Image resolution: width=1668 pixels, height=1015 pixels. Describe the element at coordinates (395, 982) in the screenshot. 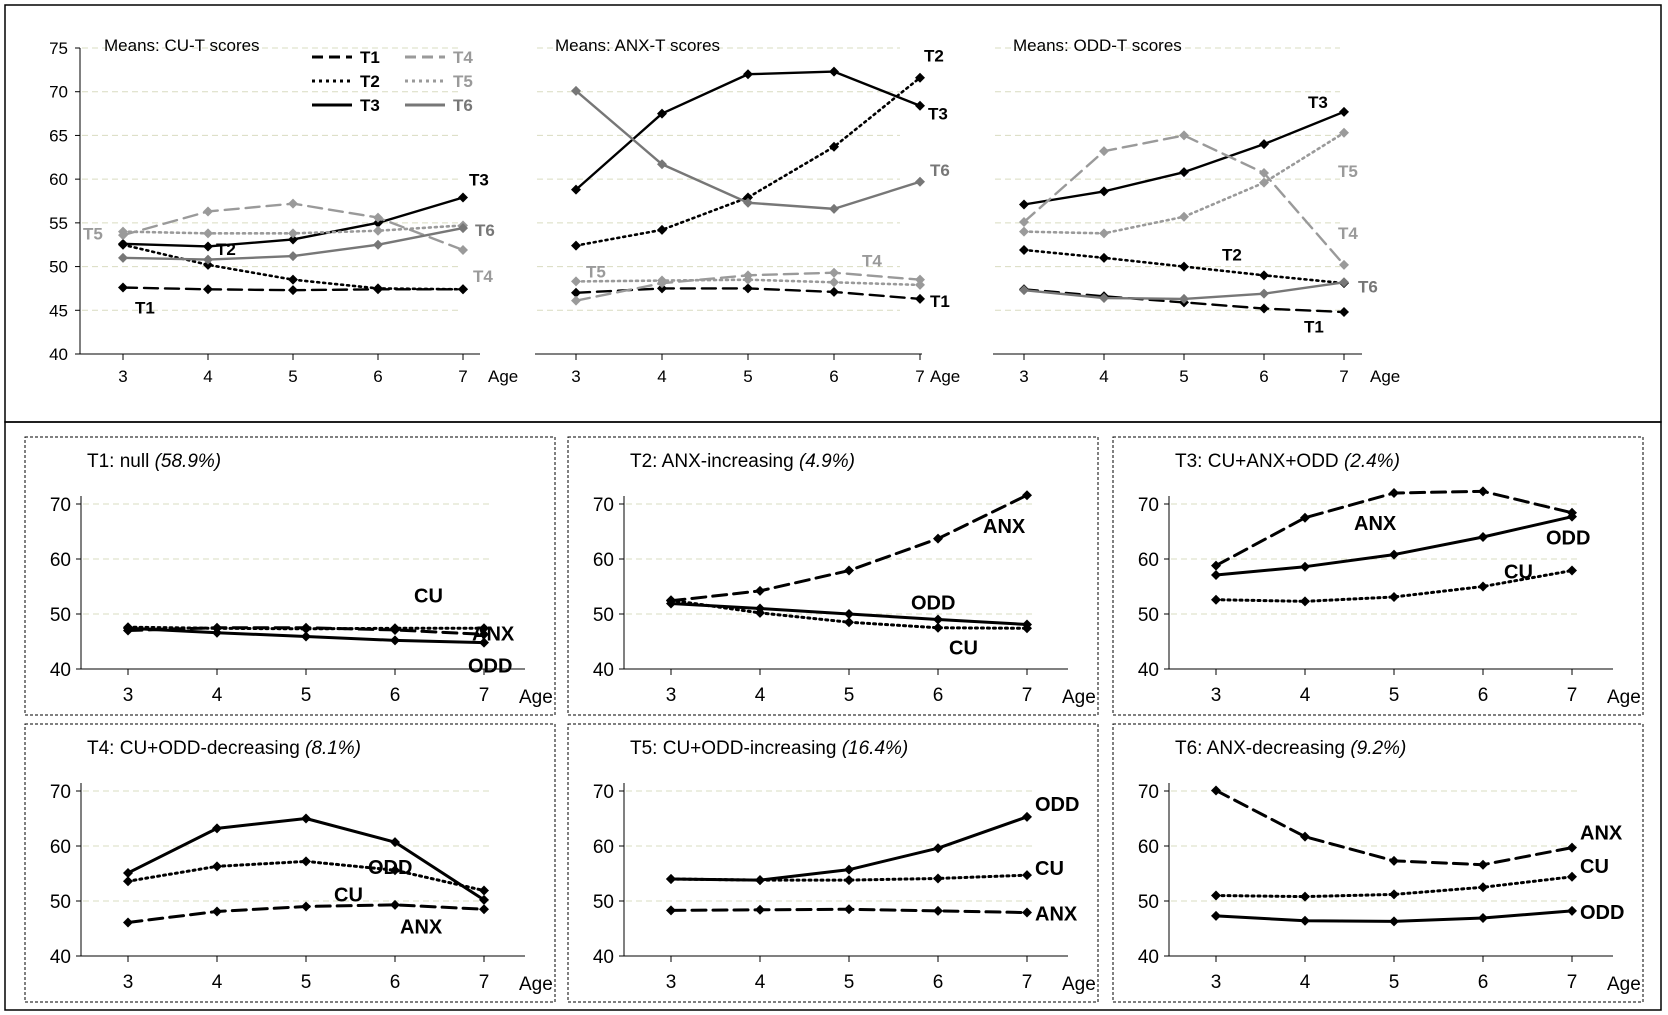

I see `x-tick-label: 6` at that location.